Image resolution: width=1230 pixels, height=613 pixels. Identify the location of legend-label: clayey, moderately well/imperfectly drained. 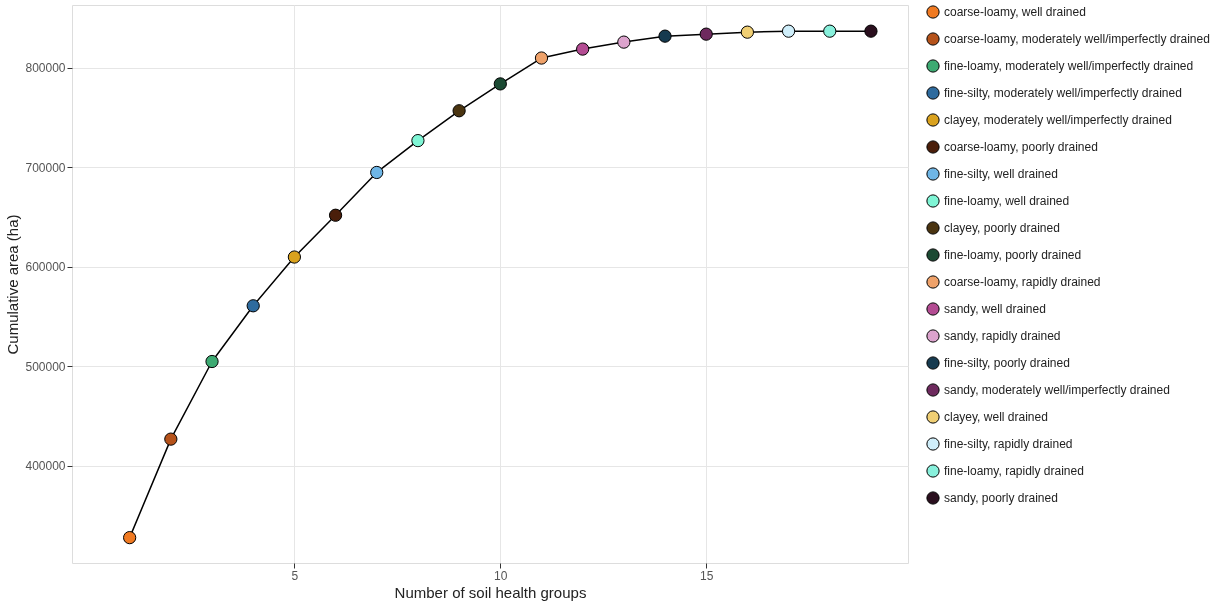
(1058, 120).